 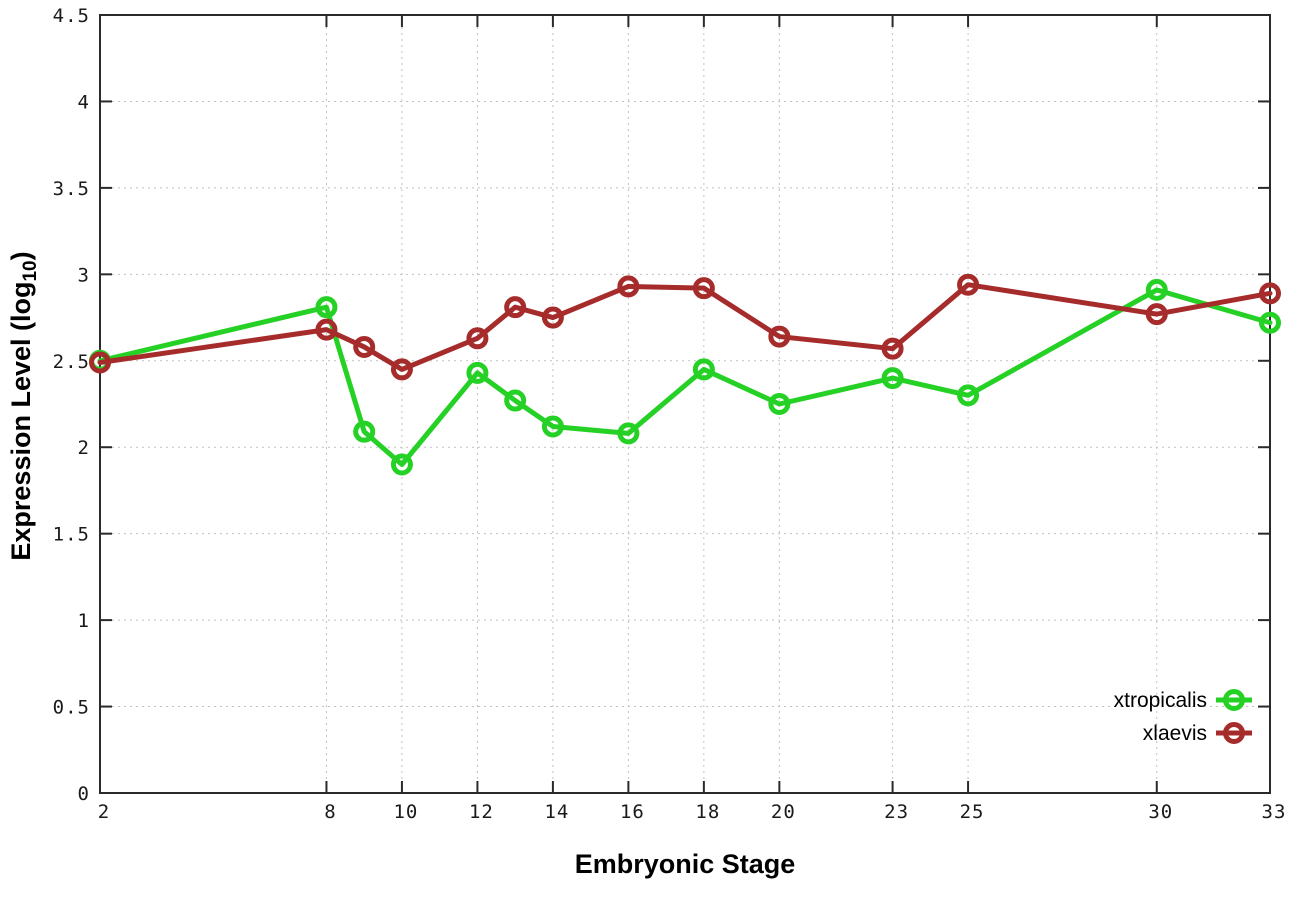 What do you see at coordinates (84, 102) in the screenshot?
I see `y-tick-label-4: 4` at bounding box center [84, 102].